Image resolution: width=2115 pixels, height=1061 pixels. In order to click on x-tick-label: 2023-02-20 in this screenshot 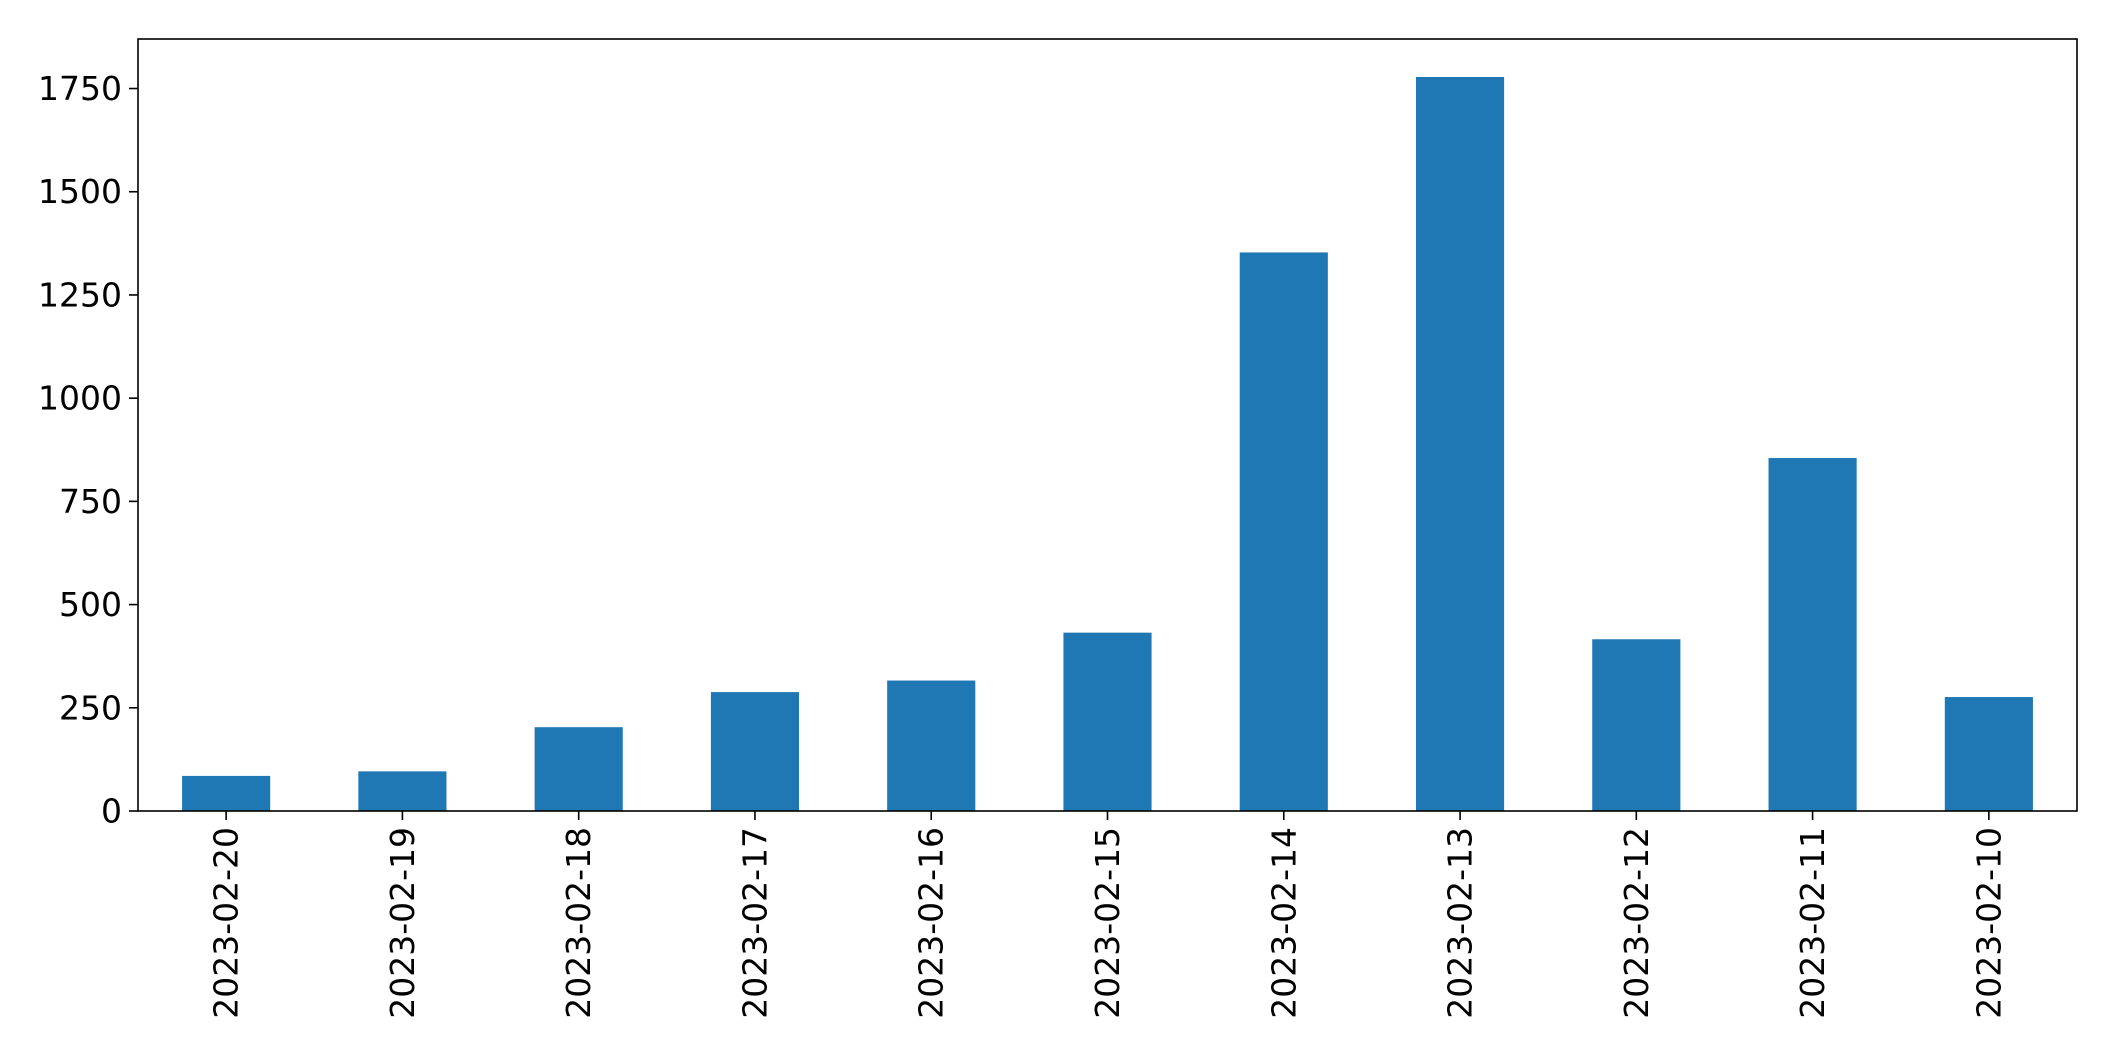, I will do `click(226, 923)`.